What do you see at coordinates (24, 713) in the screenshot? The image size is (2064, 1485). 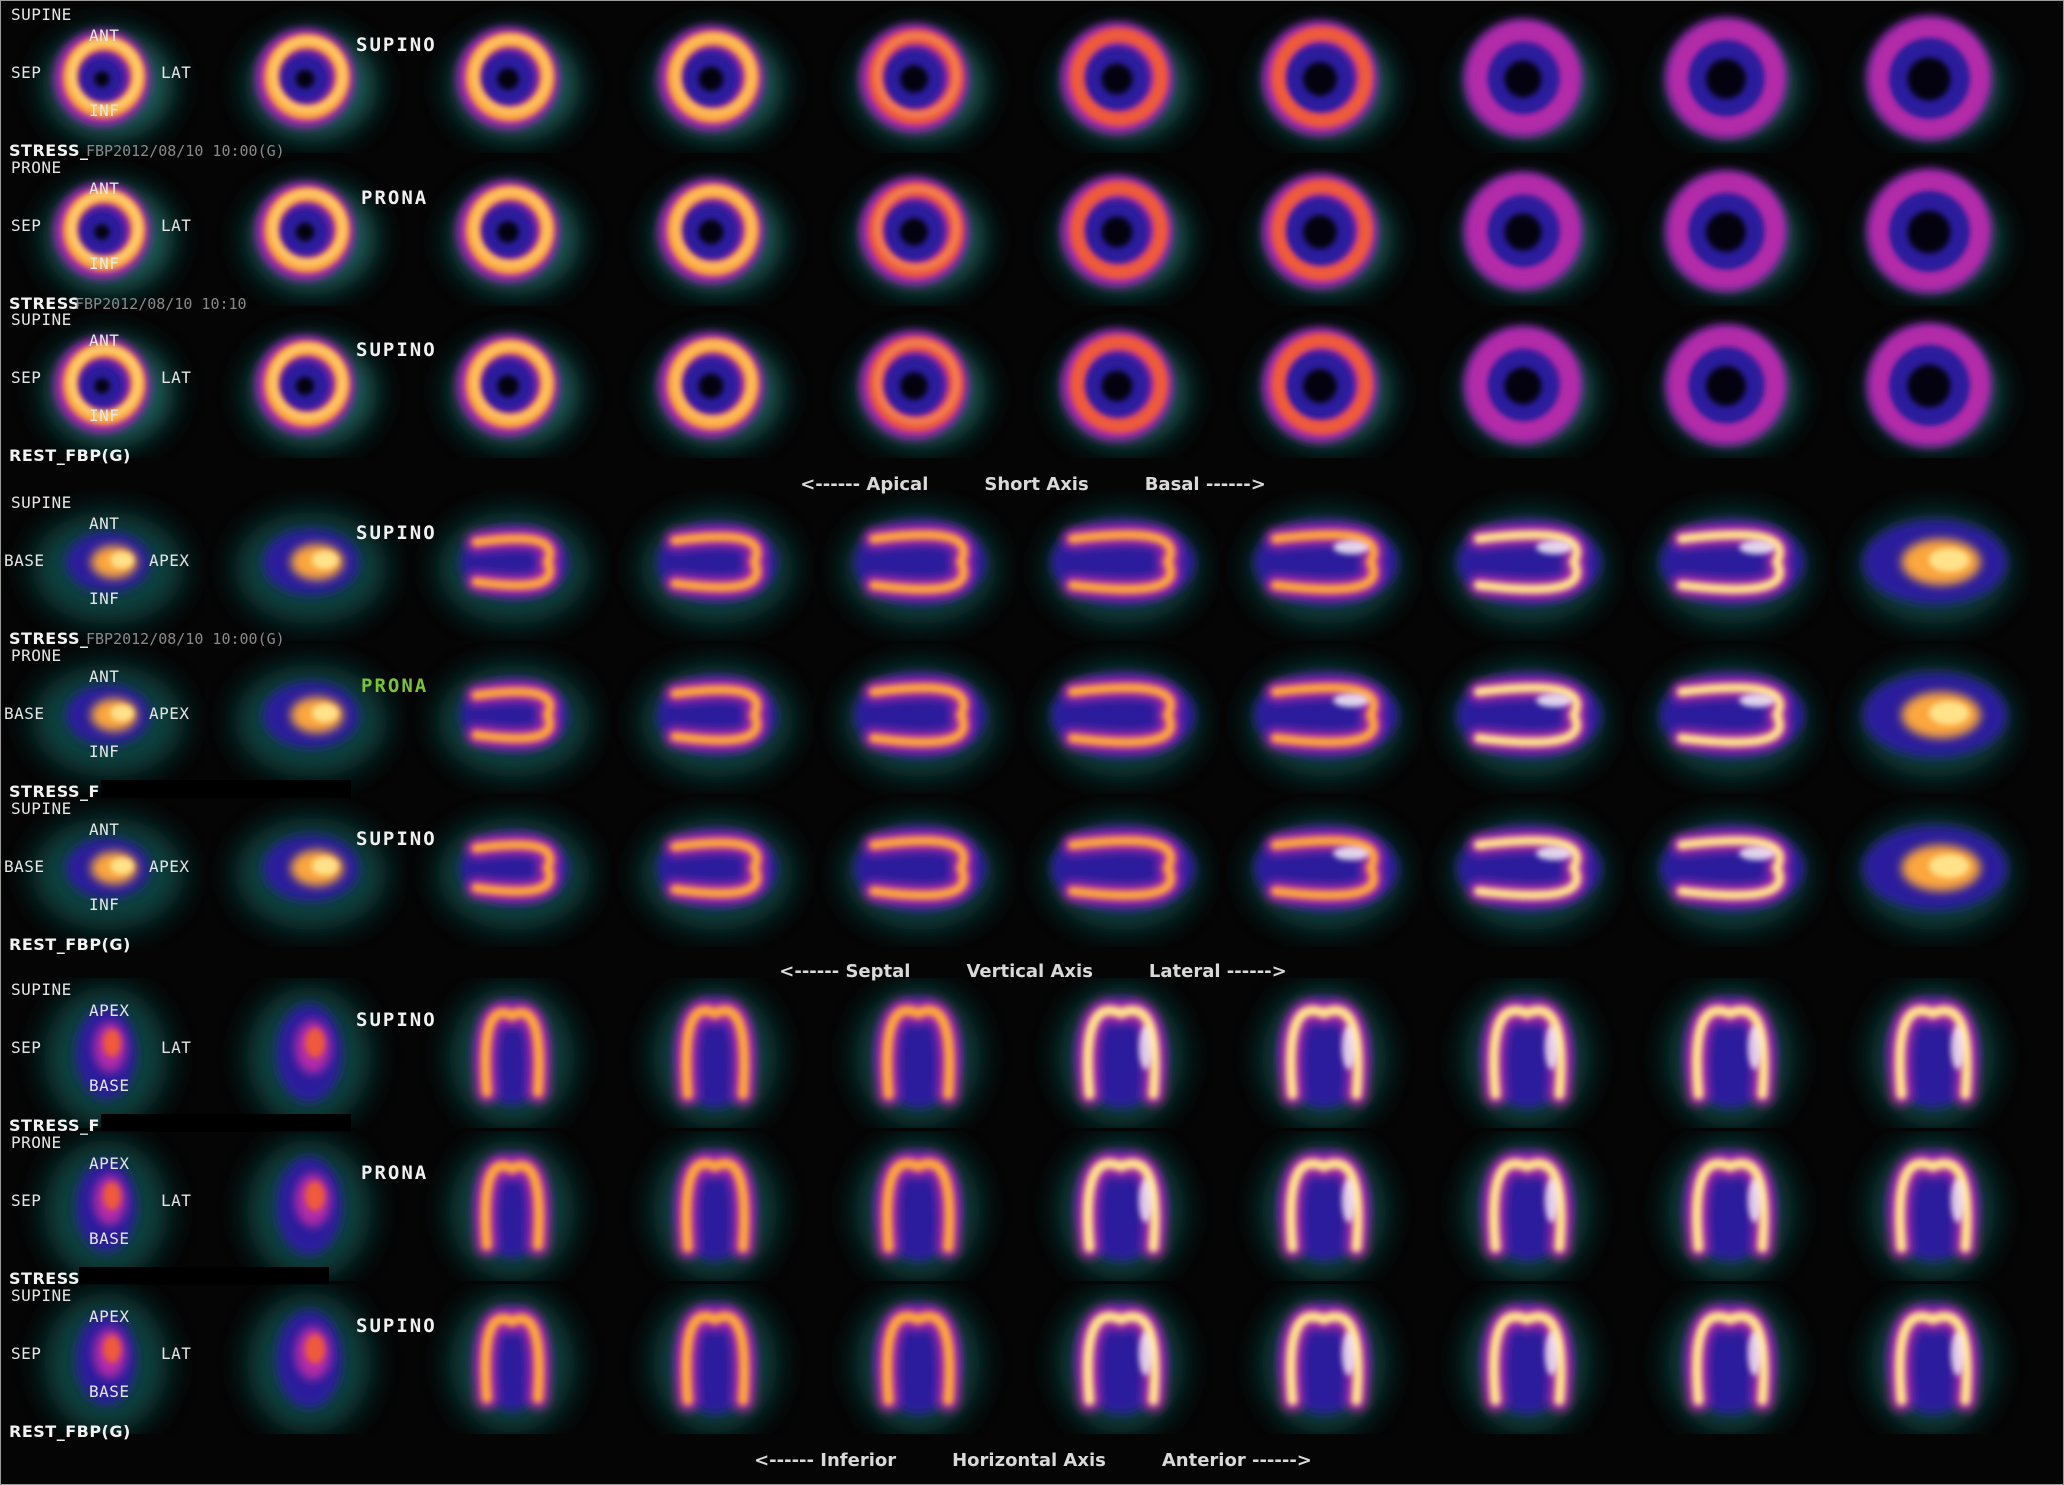 I see `orientation-left-label: BASE` at bounding box center [24, 713].